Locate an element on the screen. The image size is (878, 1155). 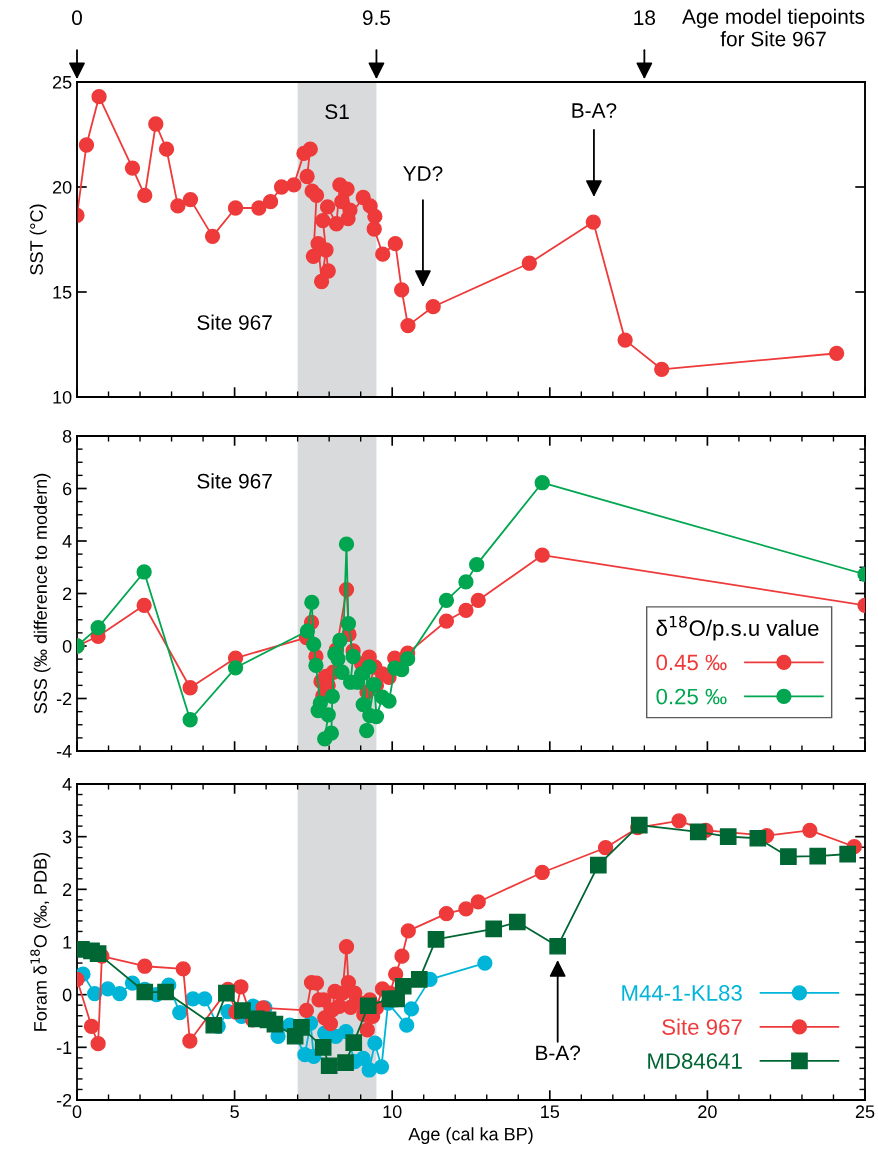
y-axis-title: SSS (‰ difference to modern) is located at coordinates (42, 593).